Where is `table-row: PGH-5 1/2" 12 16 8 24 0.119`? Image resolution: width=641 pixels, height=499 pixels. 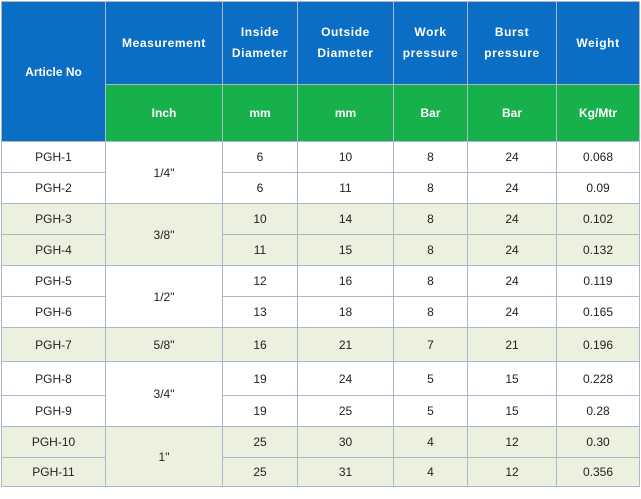 table-row: PGH-5 1/2" 12 16 8 24 0.119 is located at coordinates (320, 296).